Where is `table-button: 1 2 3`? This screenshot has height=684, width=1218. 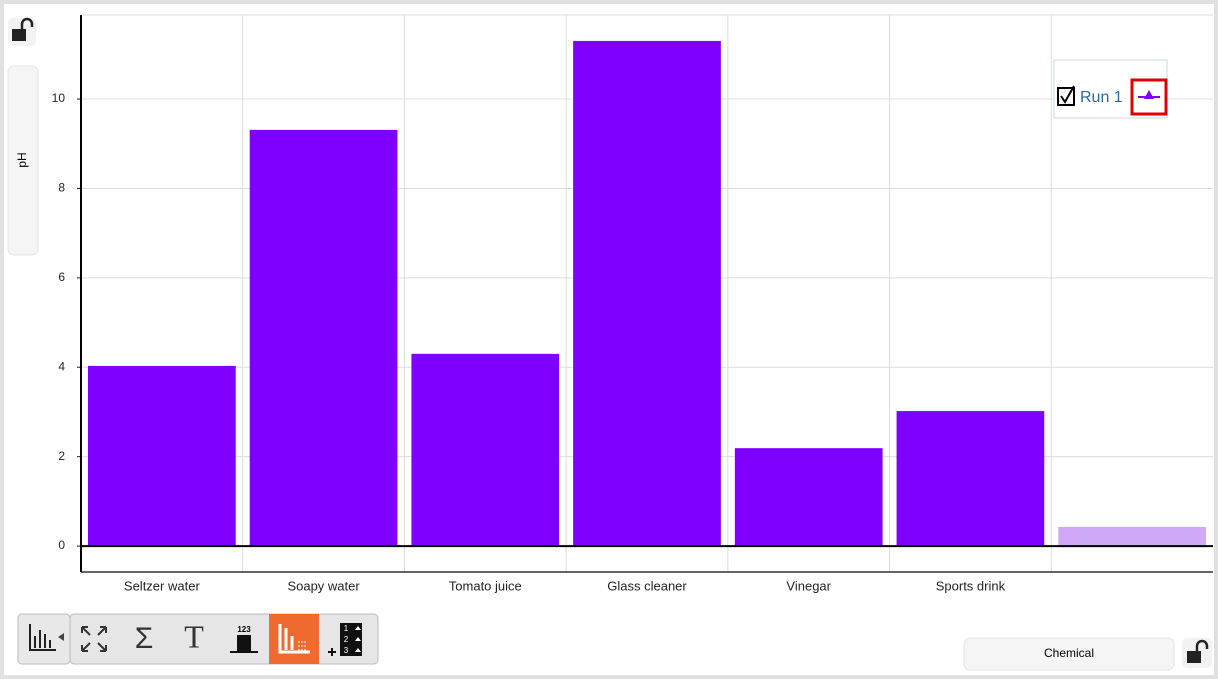 table-button: 1 2 3 is located at coordinates (345, 639).